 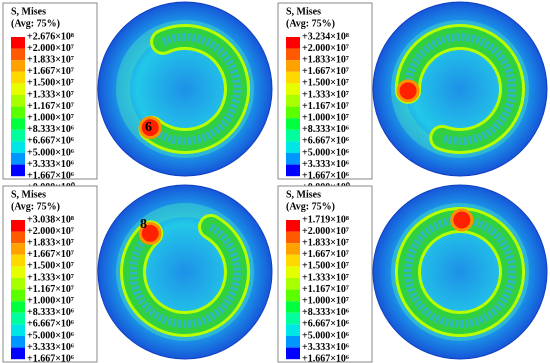 What do you see at coordinates (50, 36) in the screenshot?
I see `legend-label: +2.676×10⁸` at bounding box center [50, 36].